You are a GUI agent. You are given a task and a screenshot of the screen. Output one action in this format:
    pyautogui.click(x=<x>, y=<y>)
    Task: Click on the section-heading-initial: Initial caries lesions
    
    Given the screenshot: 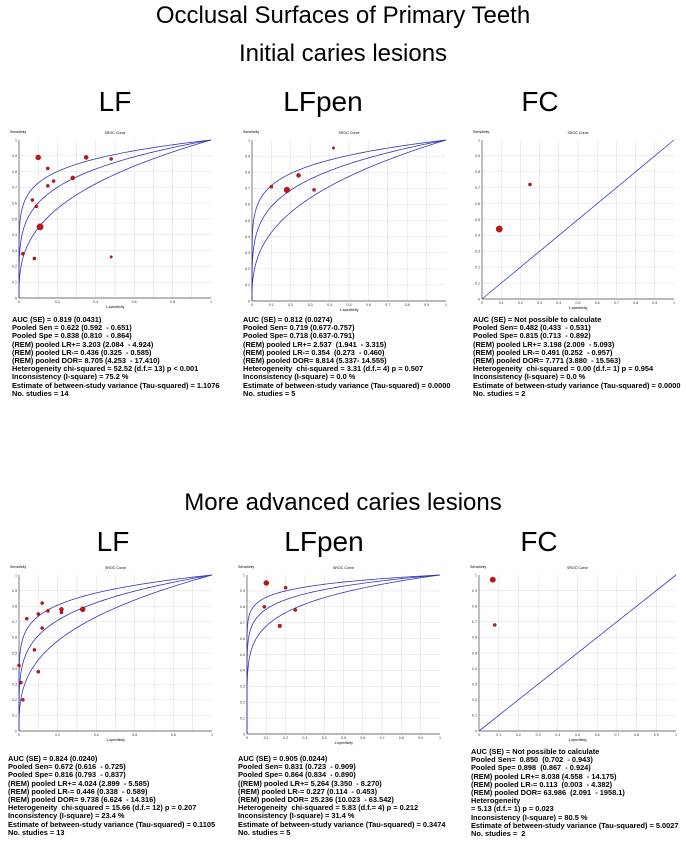 What is the action you would take?
    pyautogui.click(x=343, y=53)
    